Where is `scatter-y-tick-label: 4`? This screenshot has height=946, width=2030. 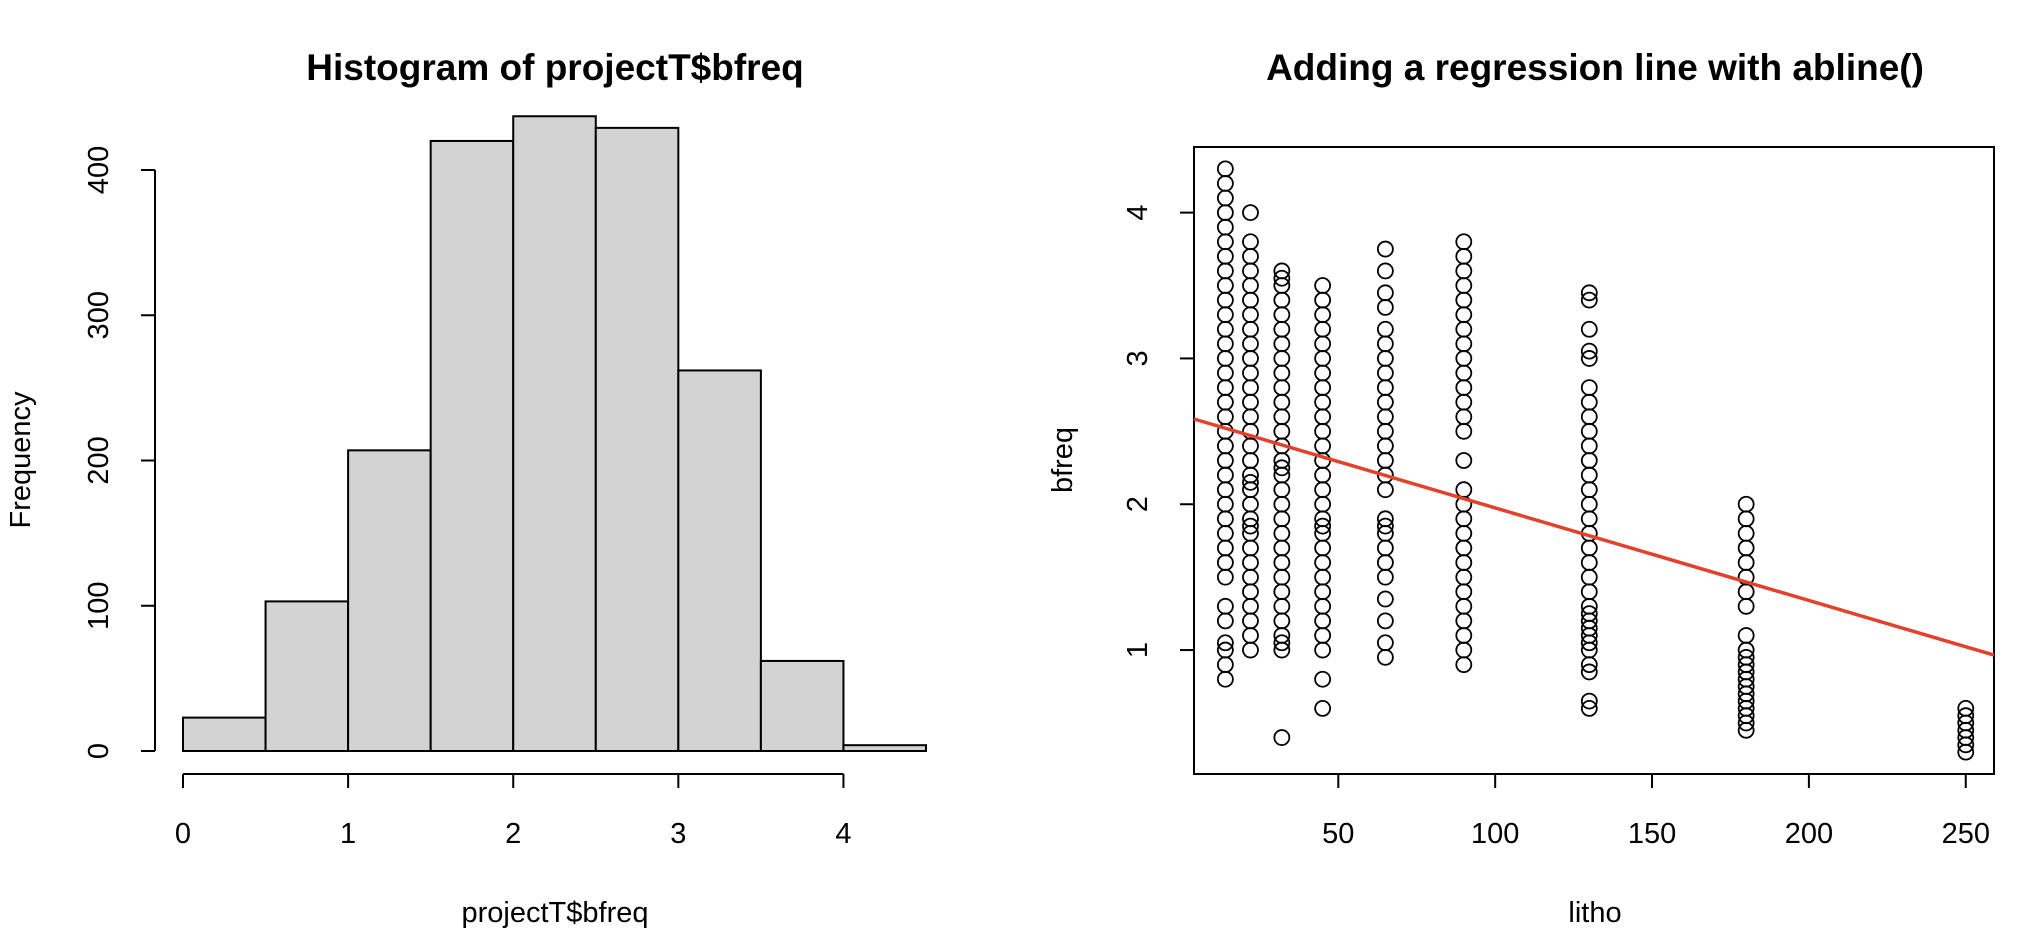
scatter-y-tick-label: 4 is located at coordinates (1138, 213).